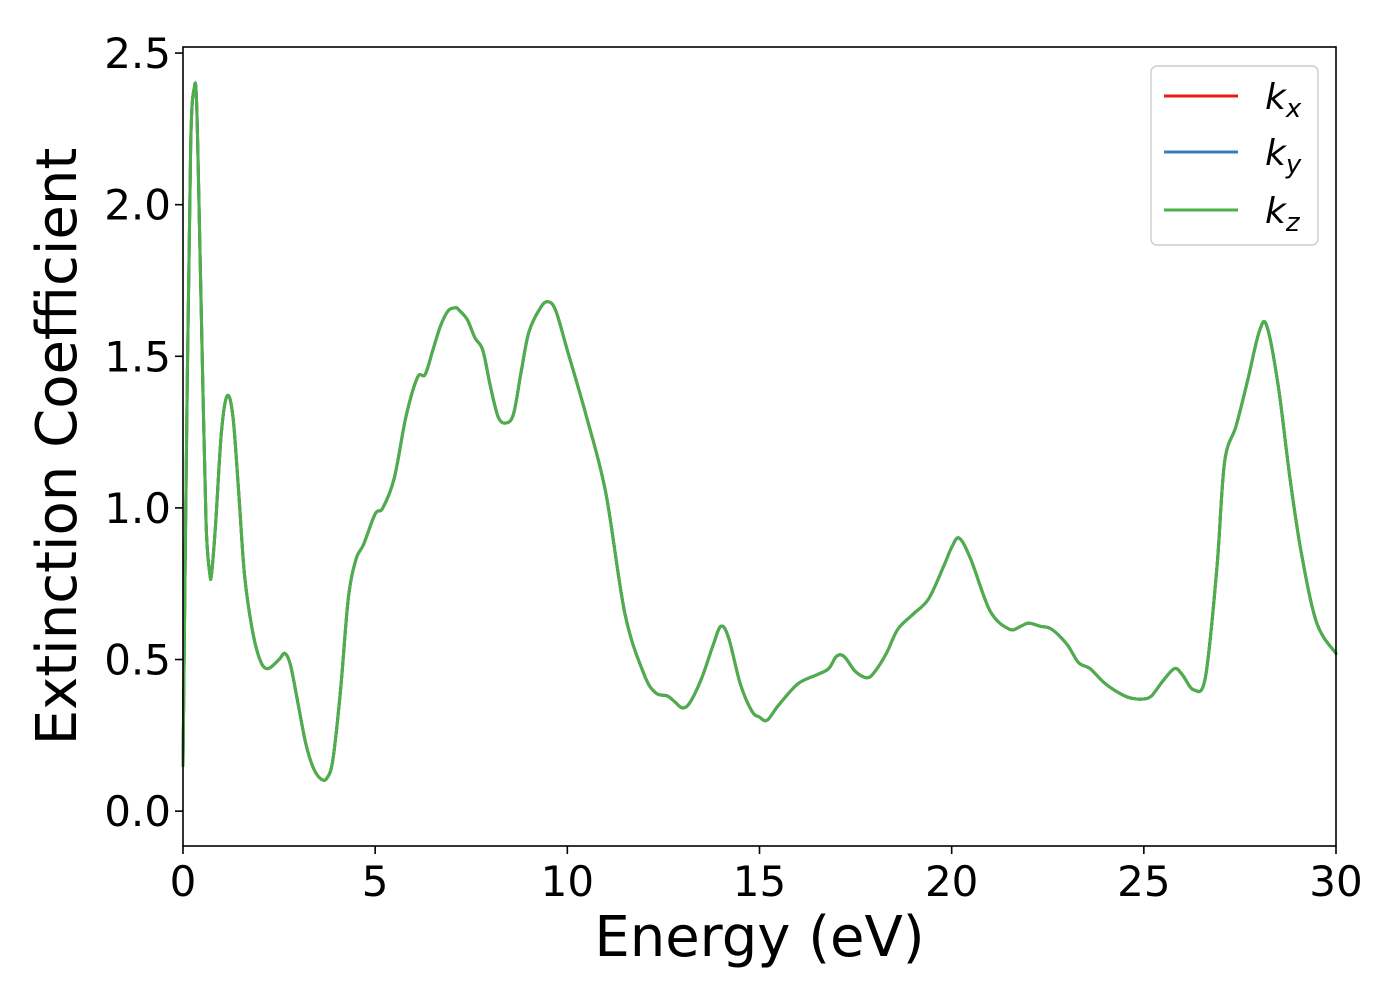 This screenshot has width=1400, height=1005. Describe the element at coordinates (137, 660) in the screenshot. I see `y-tick-label: 0.5` at that location.